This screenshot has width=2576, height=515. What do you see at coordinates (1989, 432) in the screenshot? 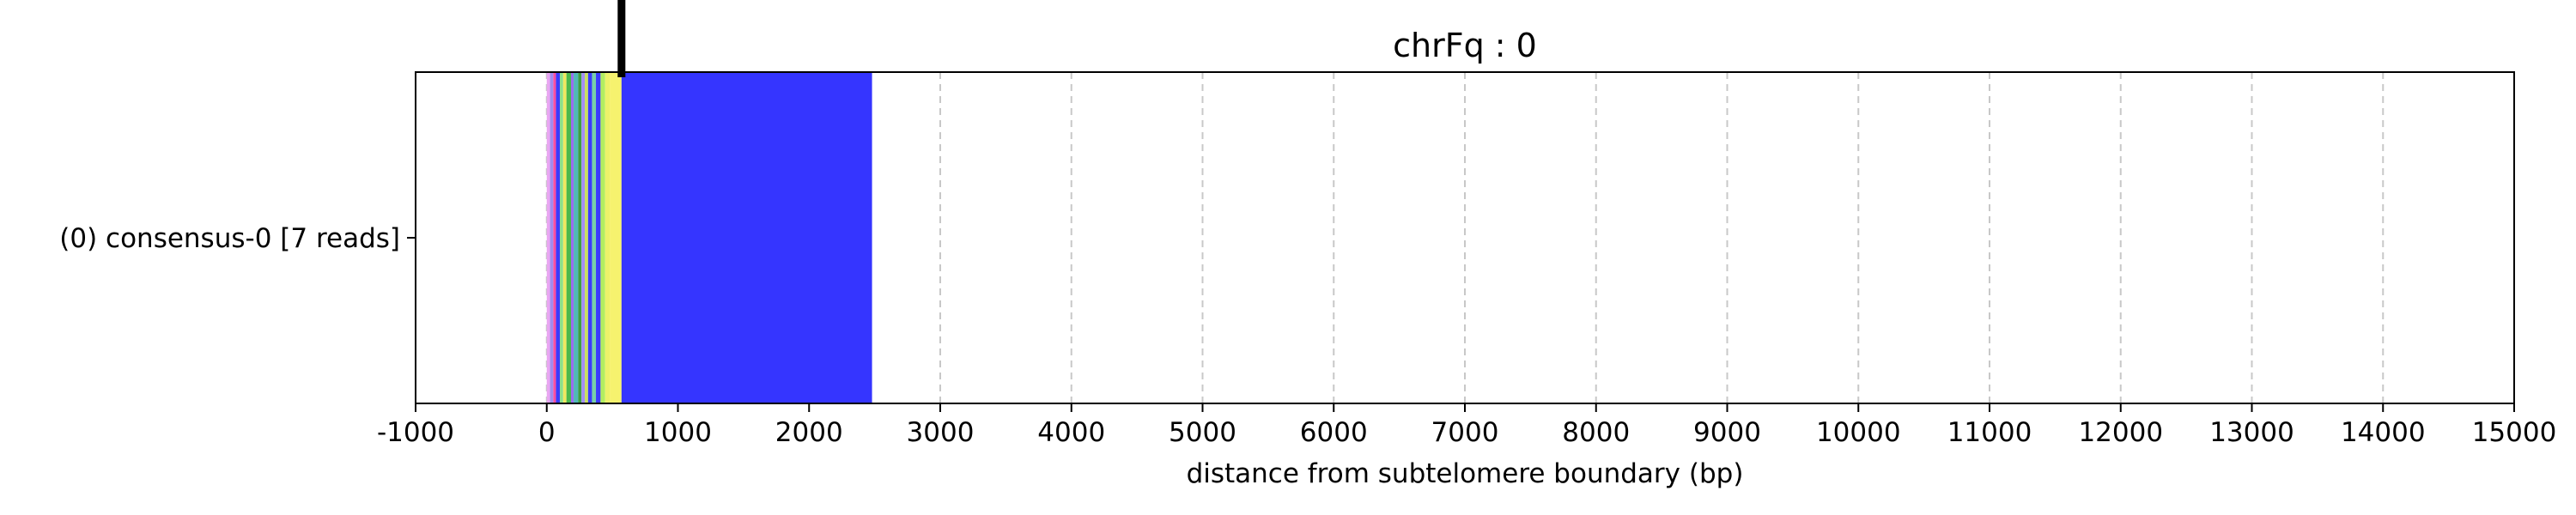
I see `x-tick-label: 11000` at bounding box center [1989, 432].